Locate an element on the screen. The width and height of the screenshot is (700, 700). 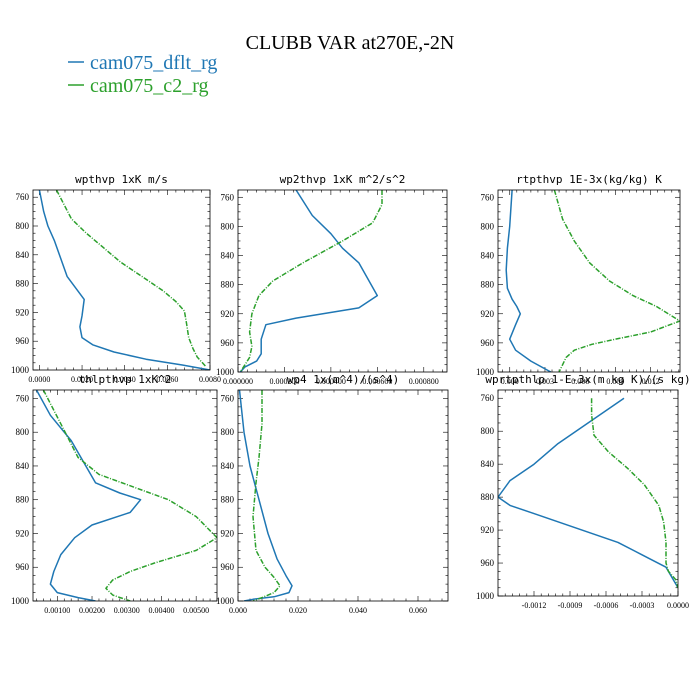
panel-title: wp2thvp 1xK m^2/s^2 is located at coordinates (343, 179).